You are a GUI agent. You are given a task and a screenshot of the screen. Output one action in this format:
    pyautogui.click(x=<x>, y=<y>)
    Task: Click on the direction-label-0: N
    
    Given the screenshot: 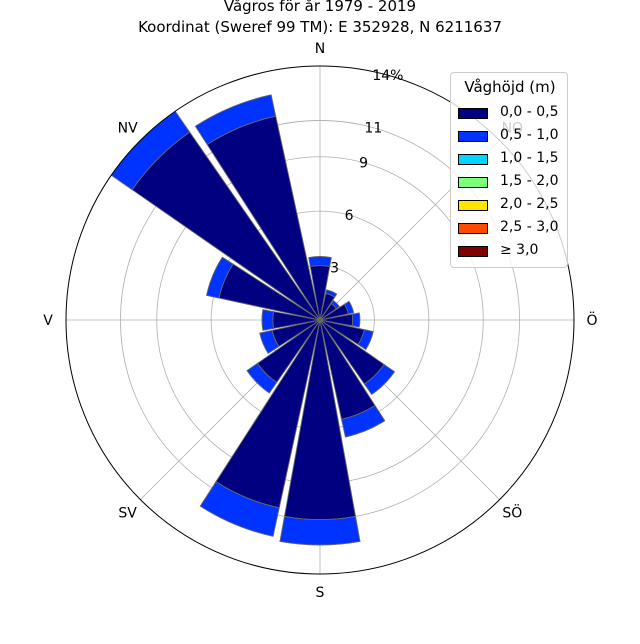 What is the action you would take?
    pyautogui.click(x=320, y=49)
    